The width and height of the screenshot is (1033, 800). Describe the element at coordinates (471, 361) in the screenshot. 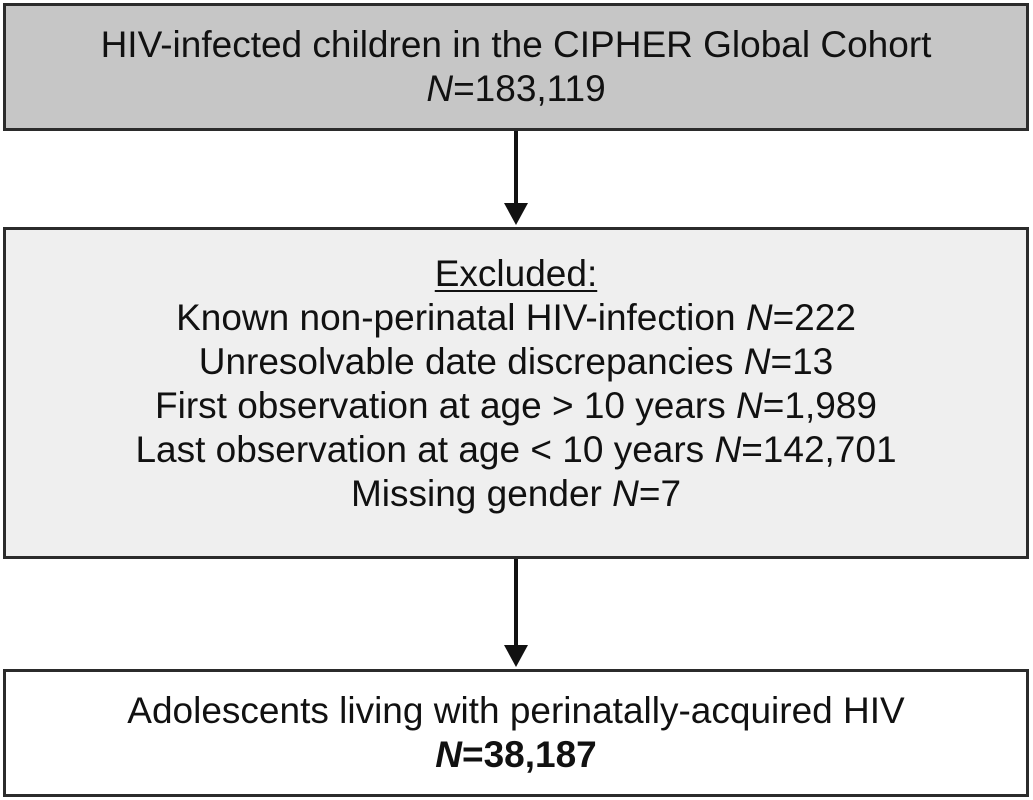

I see `excluded-item-text: Unresolvable date discrepancies` at that location.